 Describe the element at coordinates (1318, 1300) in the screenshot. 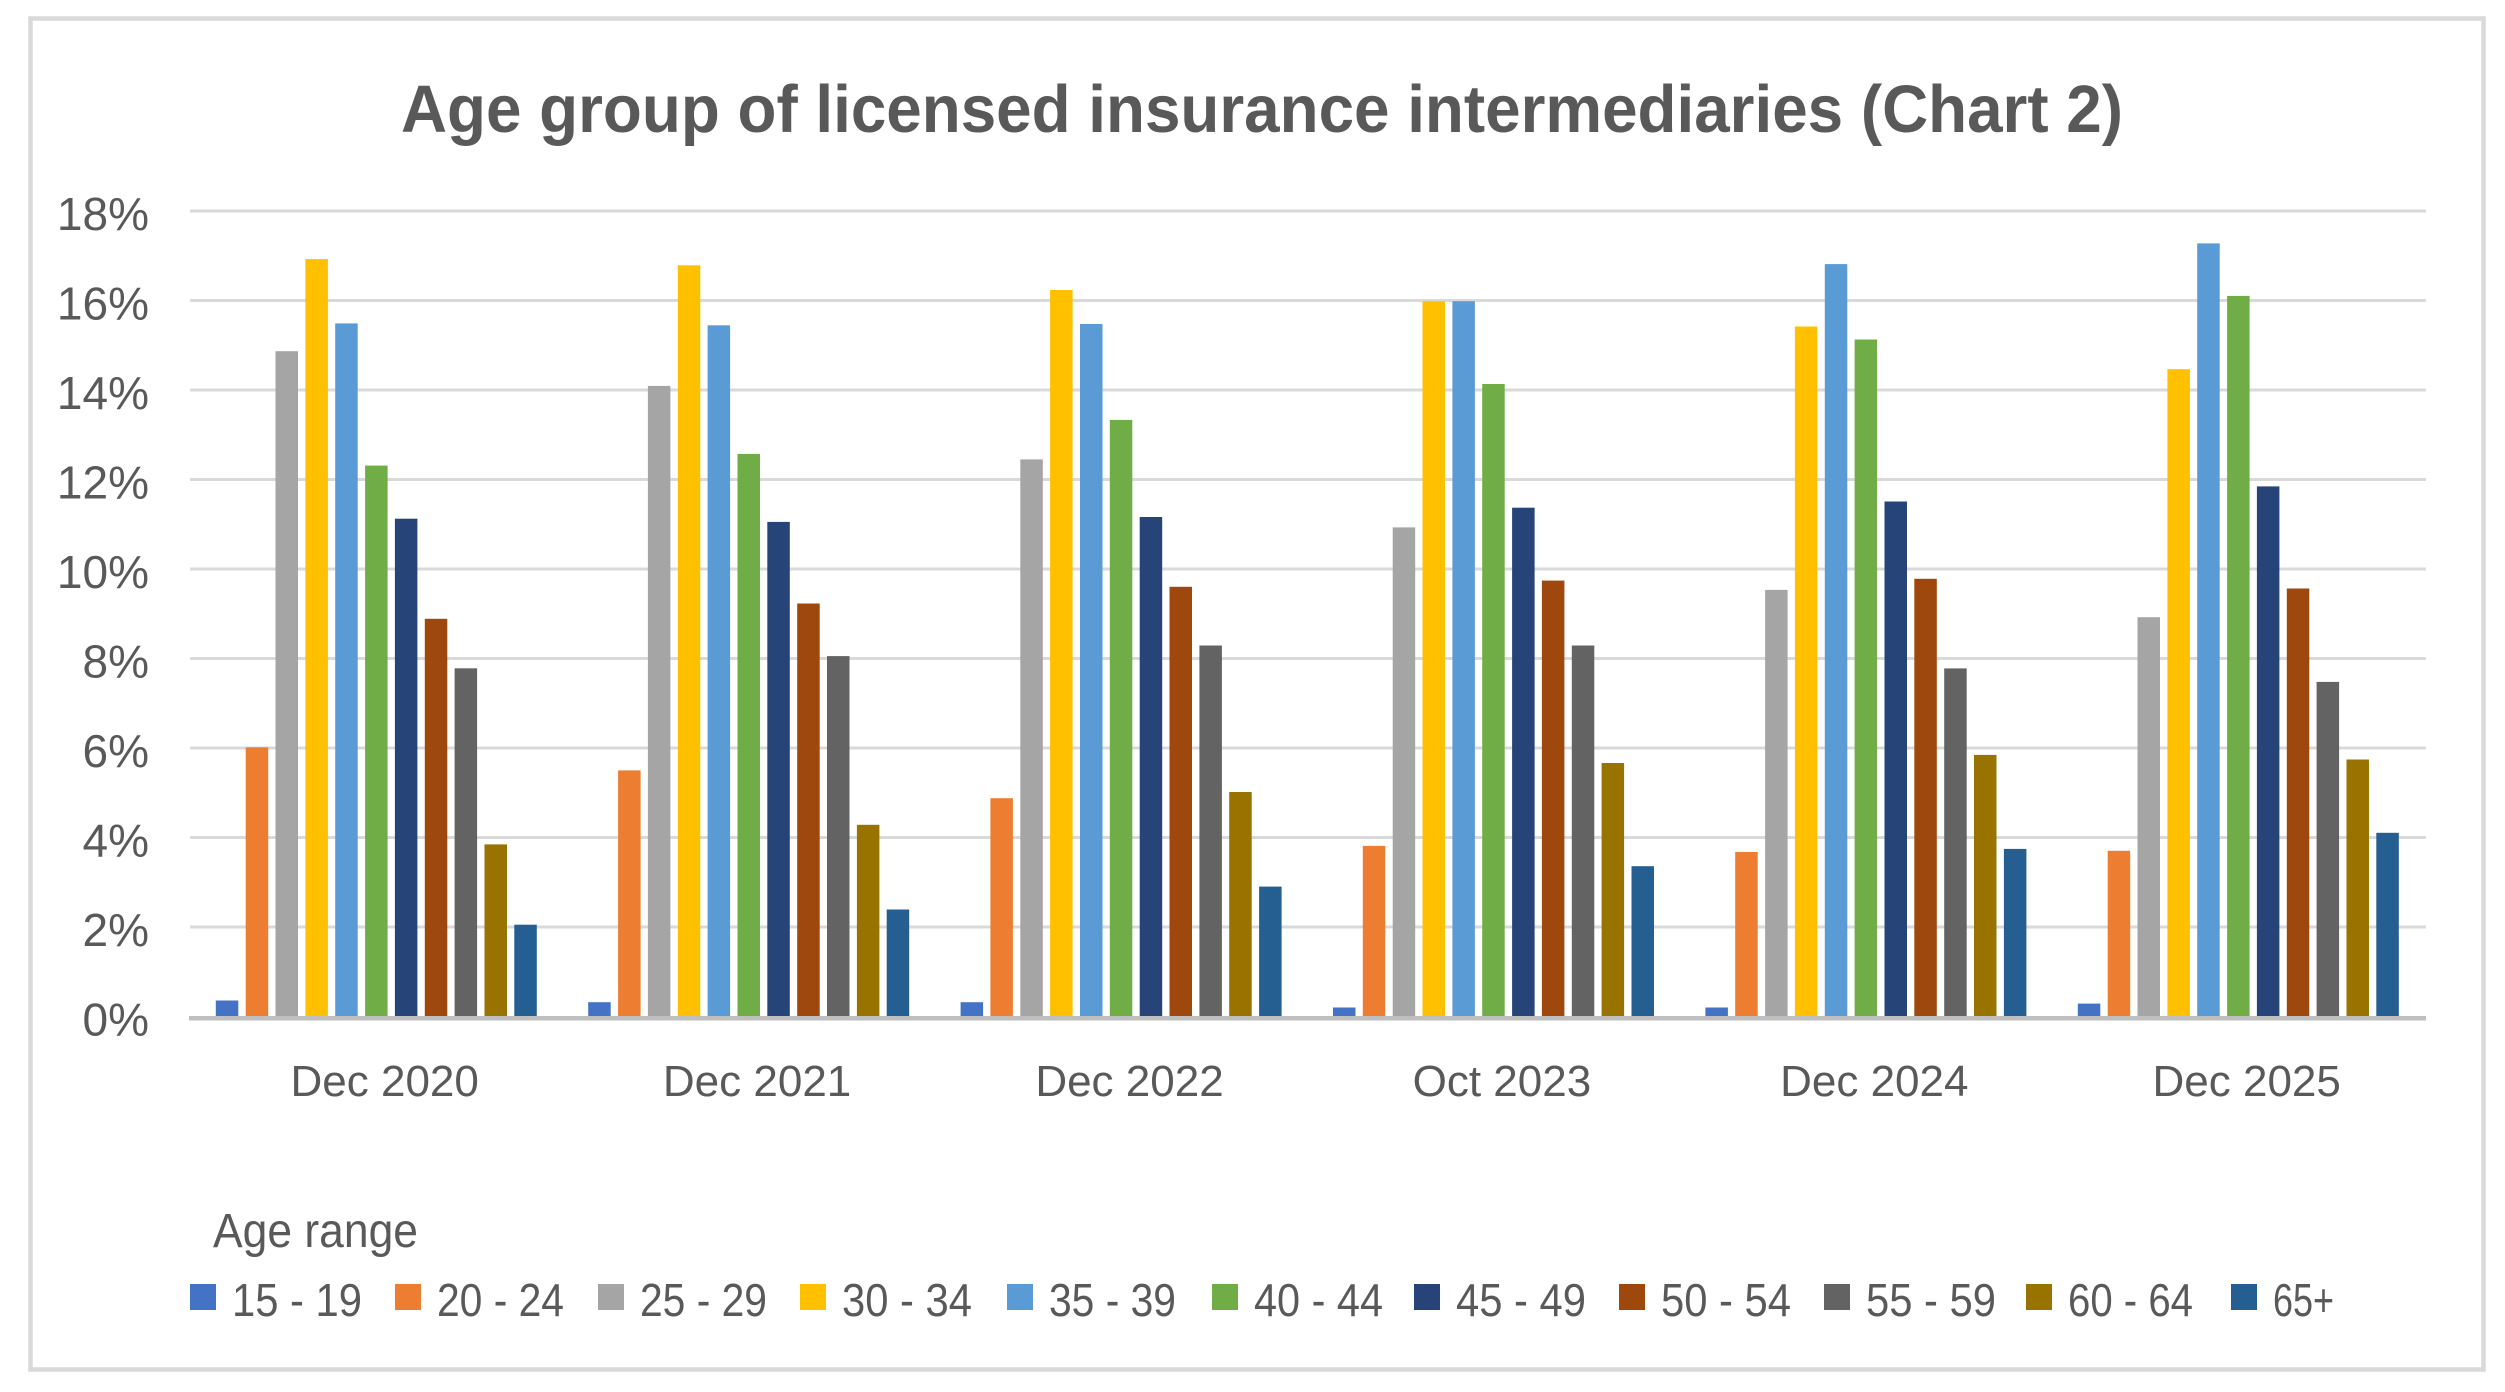

I see `svg-text: 40 - 44` at that location.